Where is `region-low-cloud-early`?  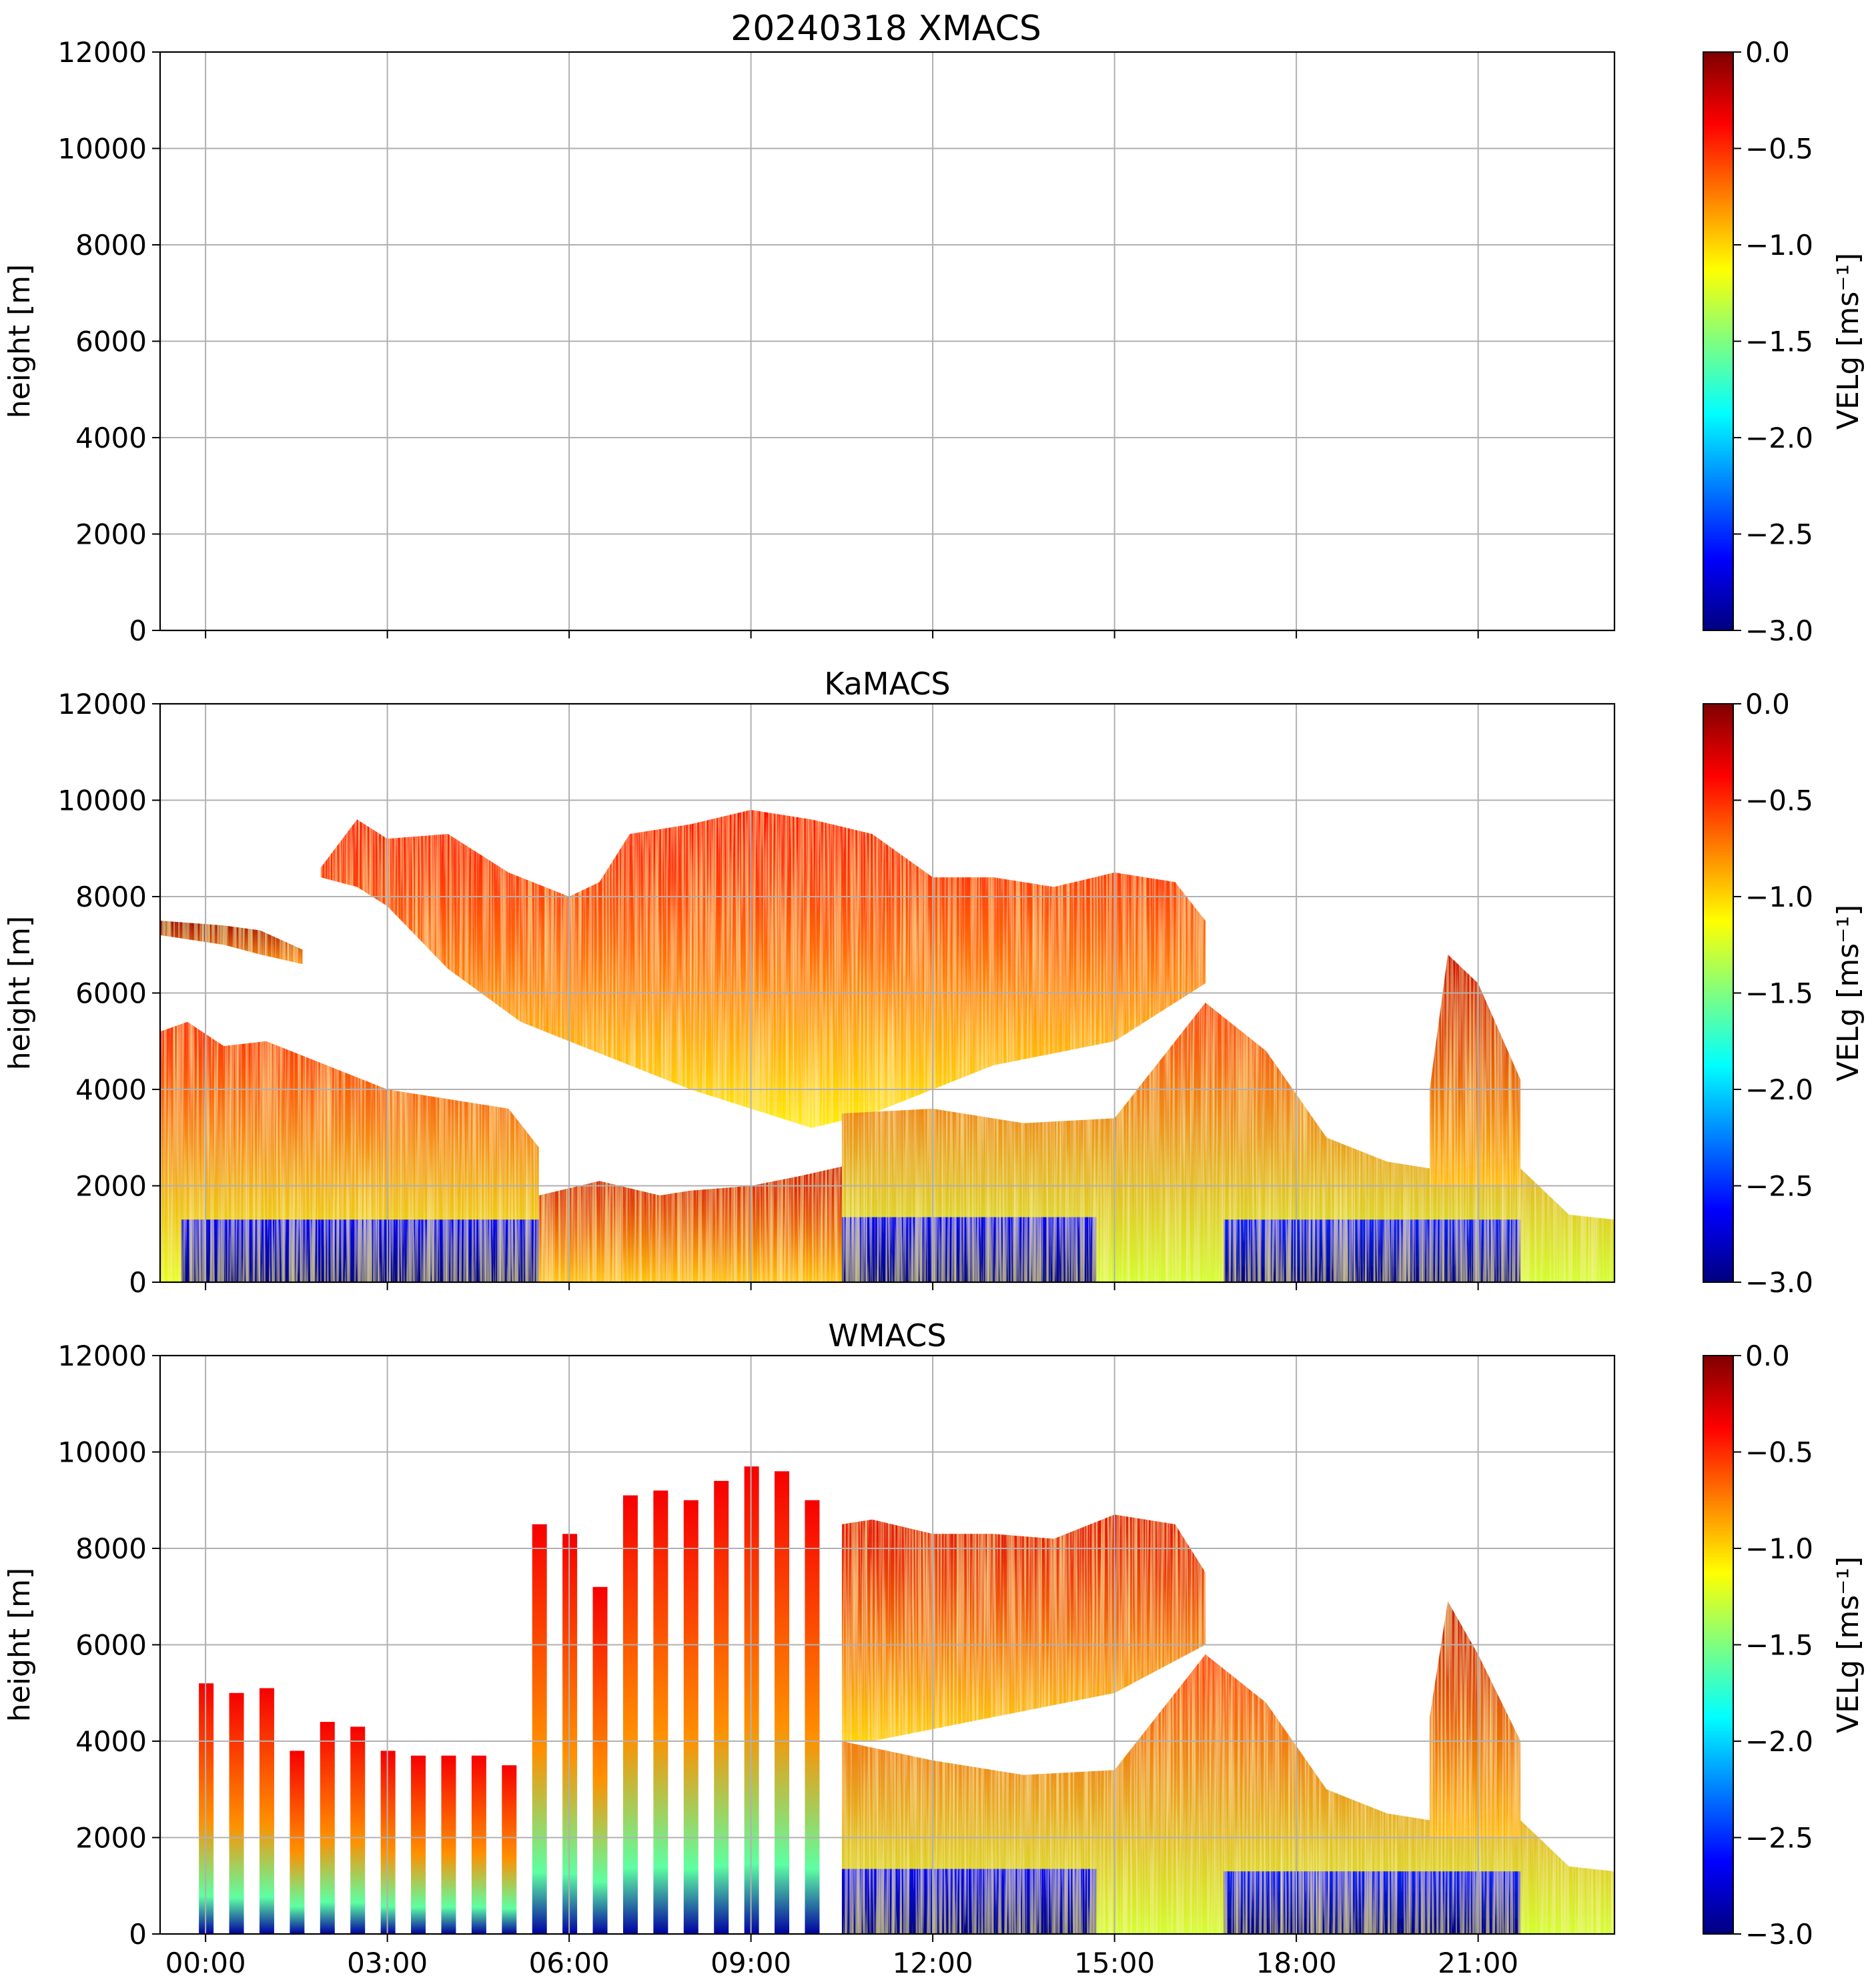
region-low-cloud-early is located at coordinates (349, 1151).